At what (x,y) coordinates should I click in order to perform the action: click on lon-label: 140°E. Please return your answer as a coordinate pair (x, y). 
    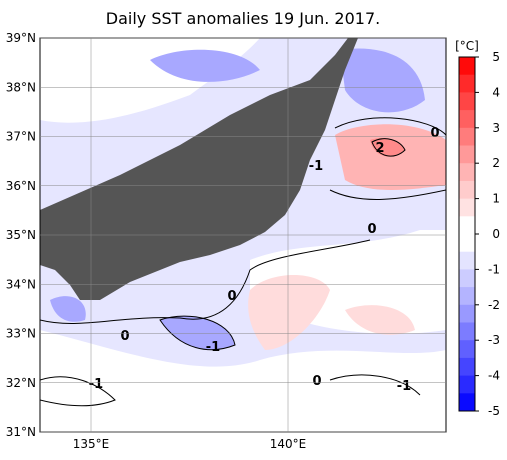
    Looking at the image, I should click on (288, 444).